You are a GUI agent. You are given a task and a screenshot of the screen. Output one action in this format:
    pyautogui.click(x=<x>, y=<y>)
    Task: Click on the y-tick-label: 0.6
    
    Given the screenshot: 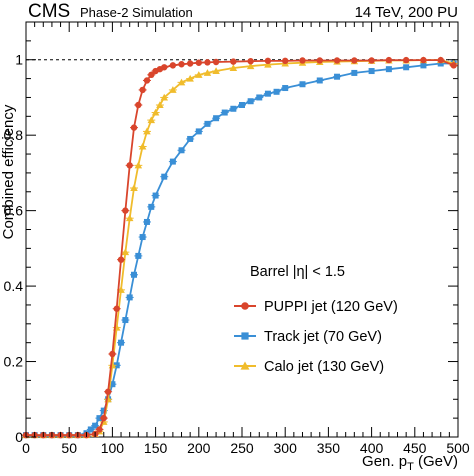 What is the action you would take?
    pyautogui.click(x=14, y=211)
    